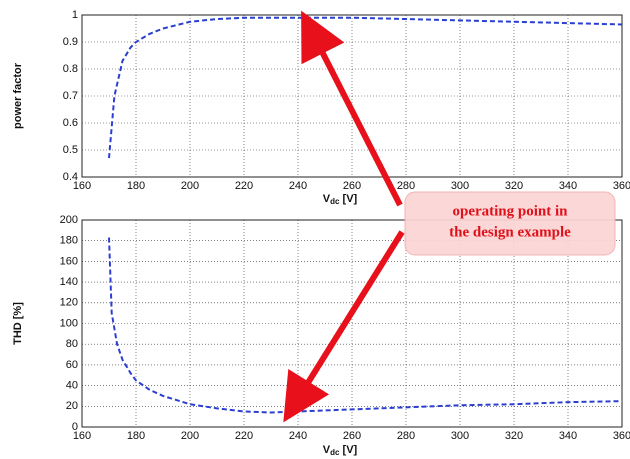  Describe the element at coordinates (510, 211) in the screenshot. I see `annotation-text: operating point in` at that location.